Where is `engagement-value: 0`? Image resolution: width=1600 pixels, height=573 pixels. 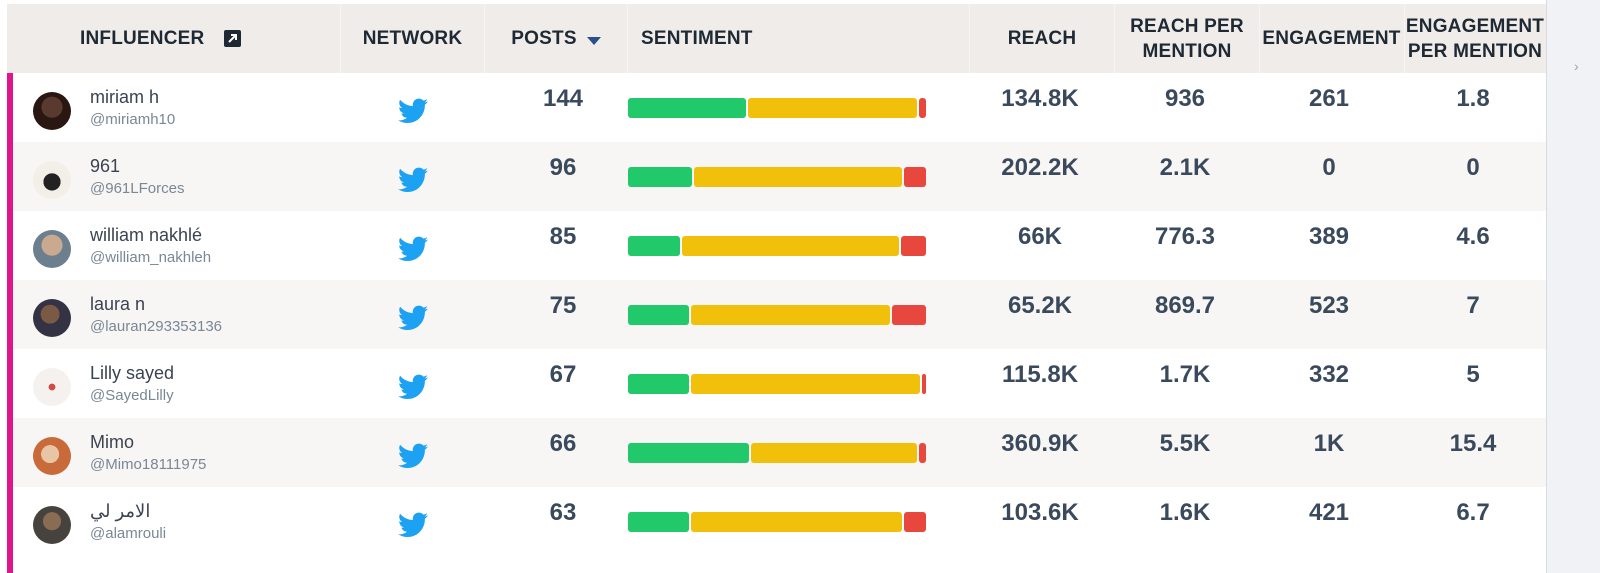 engagement-value: 0 is located at coordinates (1329, 167).